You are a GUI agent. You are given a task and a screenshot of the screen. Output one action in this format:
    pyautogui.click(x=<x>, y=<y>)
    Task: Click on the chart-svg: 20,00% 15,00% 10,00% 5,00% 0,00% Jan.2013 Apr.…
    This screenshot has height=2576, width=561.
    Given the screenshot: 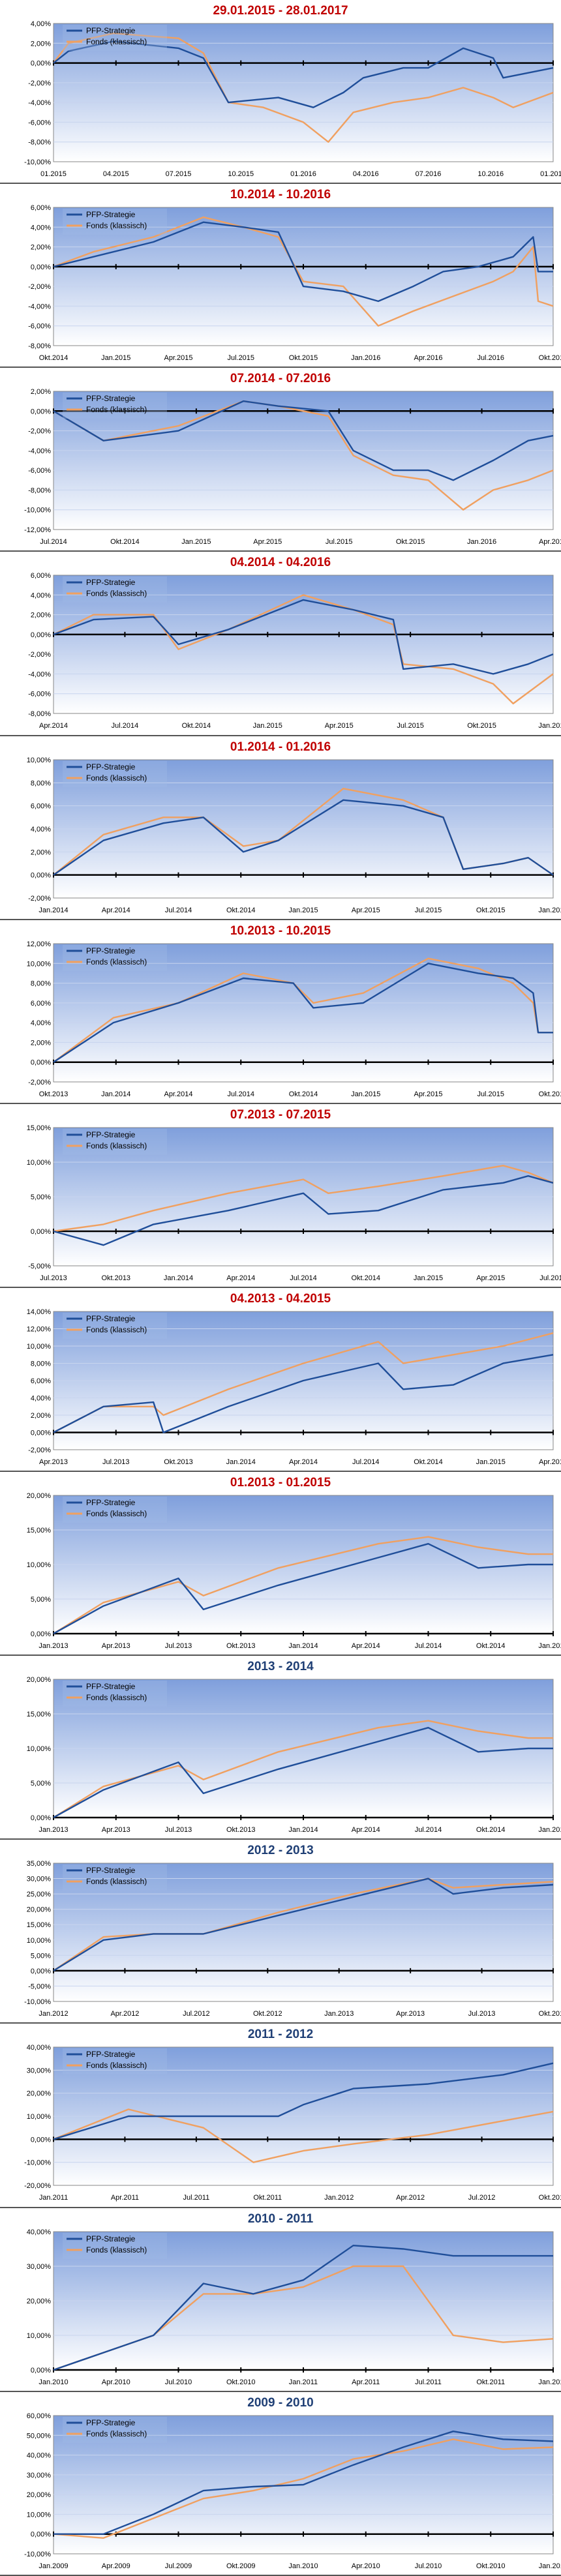 What is the action you would take?
    pyautogui.click(x=294, y=1755)
    